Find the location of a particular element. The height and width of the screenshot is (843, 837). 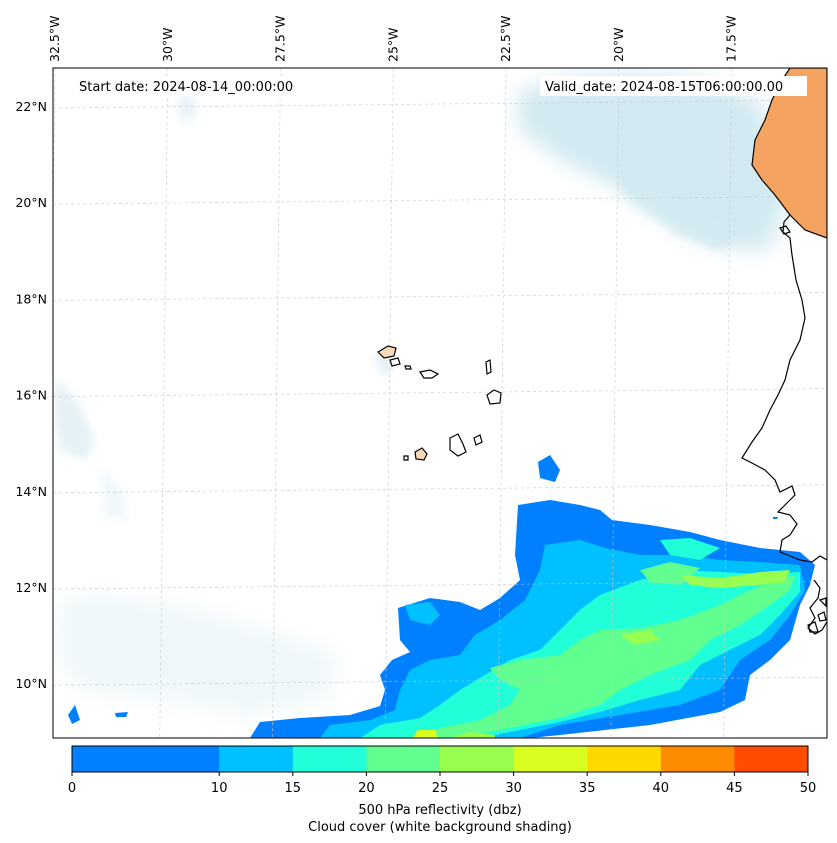

latitude-tick-label: 10°N is located at coordinates (31, 683).